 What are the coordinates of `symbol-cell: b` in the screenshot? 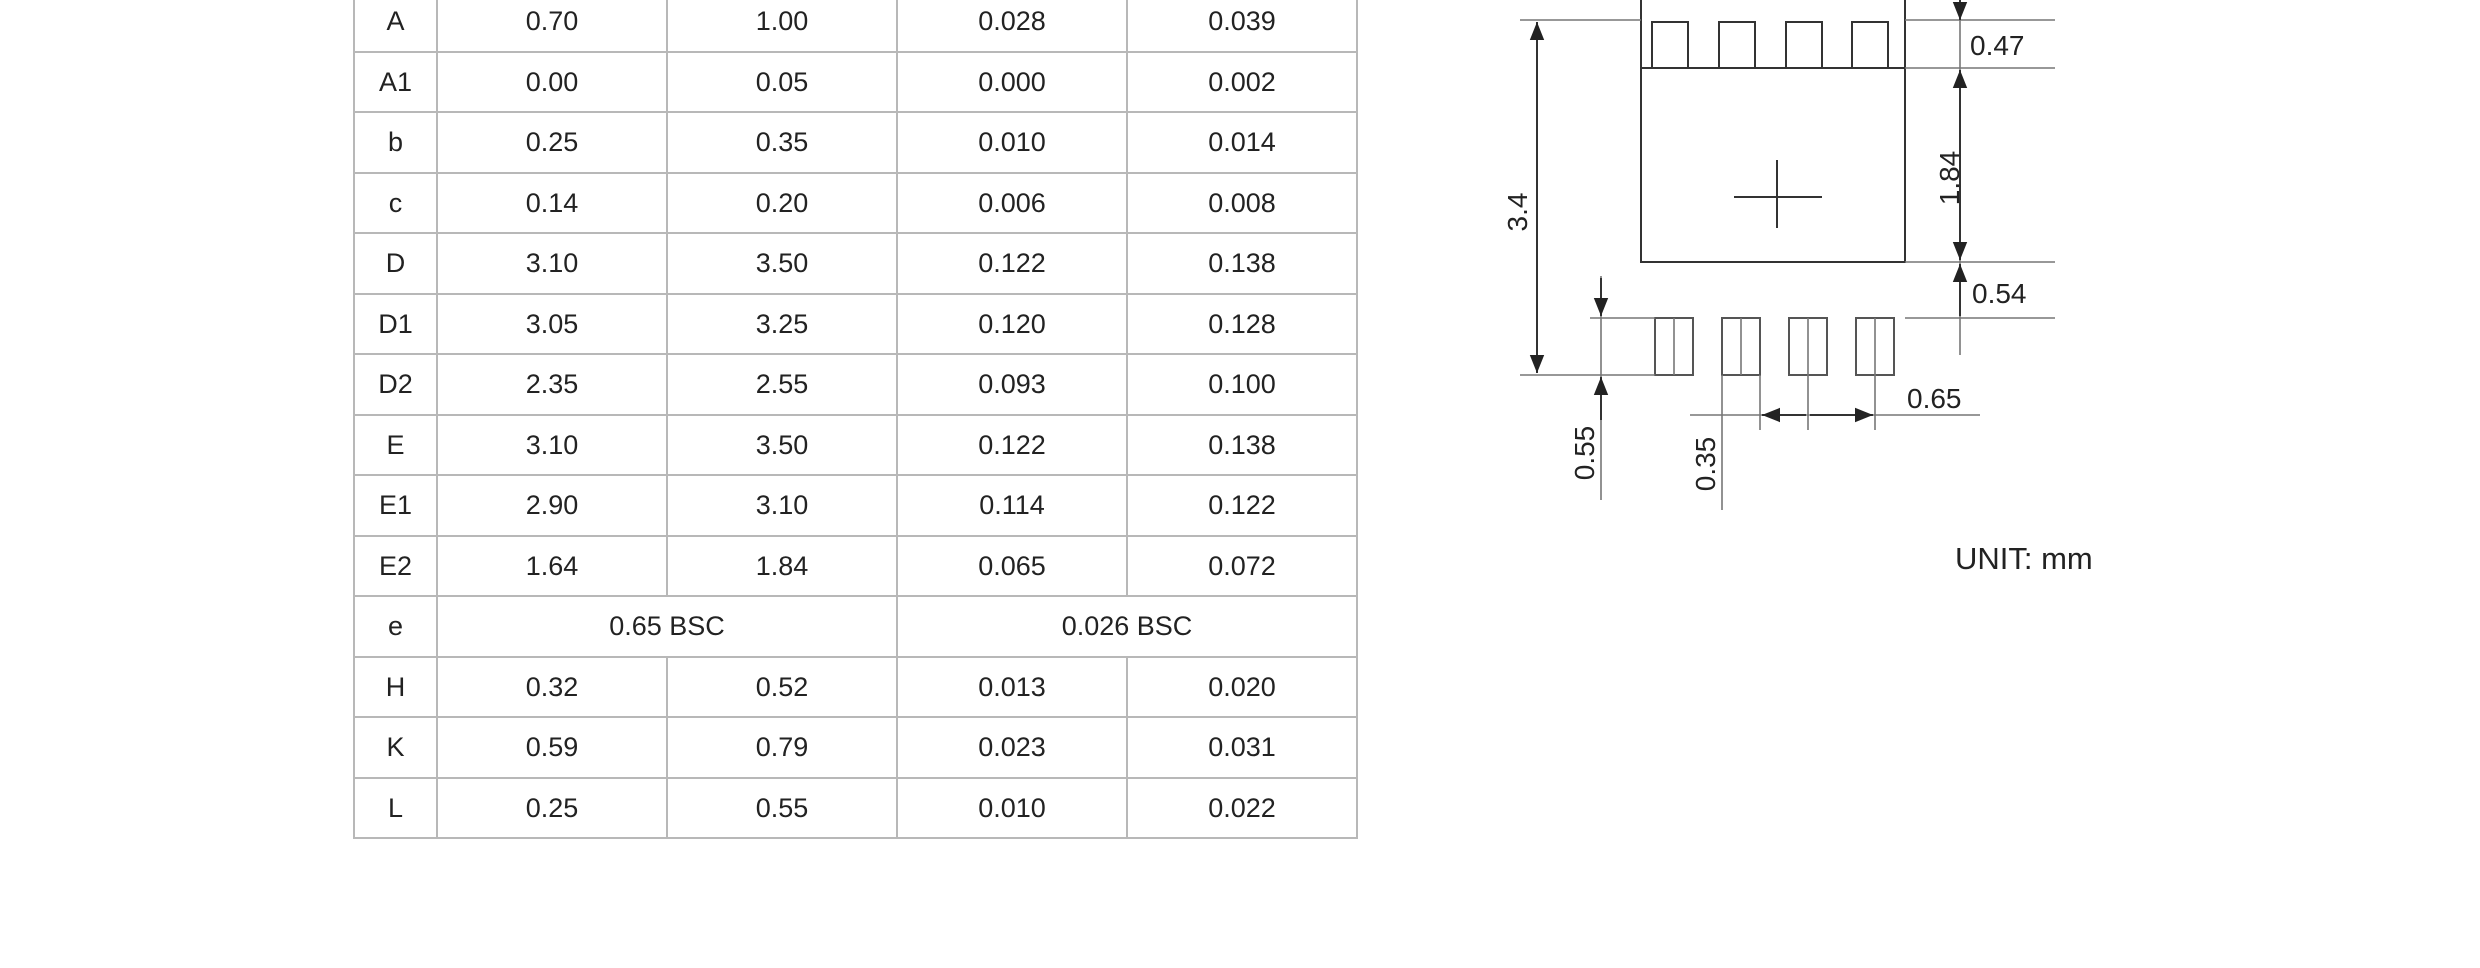 It's located at (395, 142).